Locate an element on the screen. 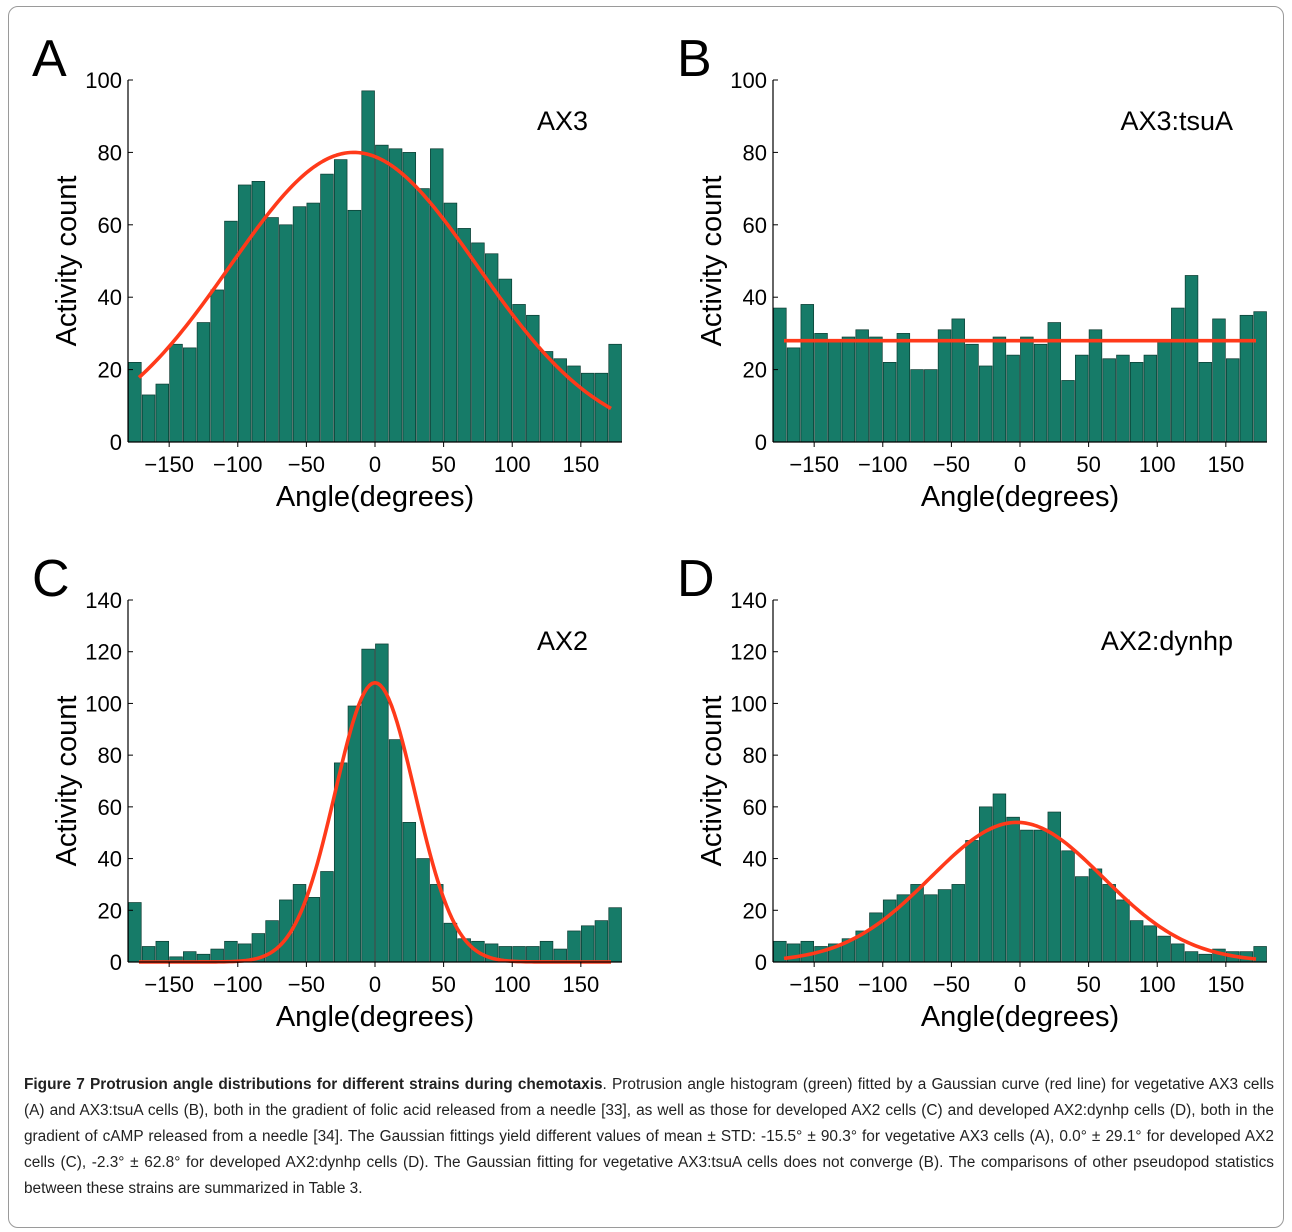 The height and width of the screenshot is (1232, 1292). y-tick-label: 140 is located at coordinates (748, 600).